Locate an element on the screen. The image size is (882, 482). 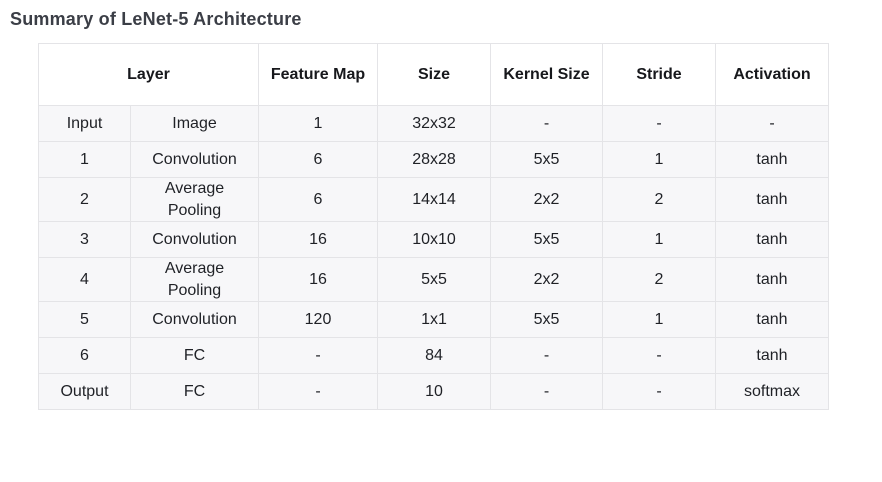
table-row: 3 Convolution 16 10x10 5x5 1 tanh is located at coordinates (433, 240).